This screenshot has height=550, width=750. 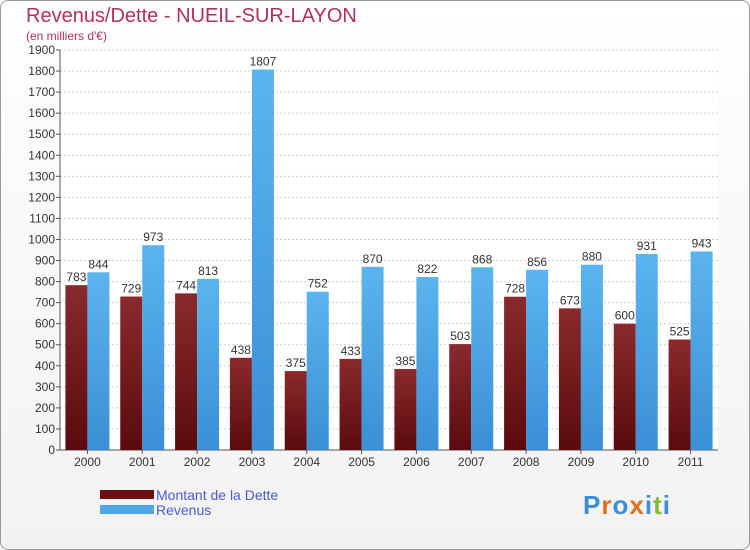 What do you see at coordinates (208, 271) in the screenshot?
I see `data-label-revenue: 813` at bounding box center [208, 271].